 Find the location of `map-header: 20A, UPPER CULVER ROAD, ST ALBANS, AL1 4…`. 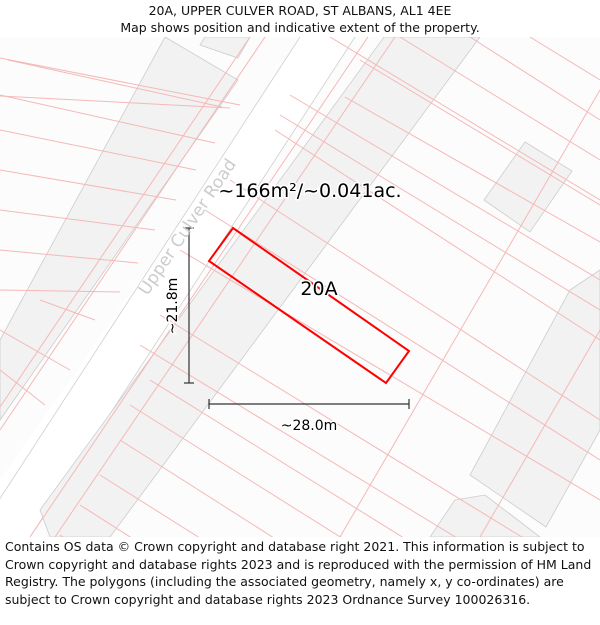

map-header: 20A, UPPER CULVER ROAD, ST ALBANS, AL1 4… is located at coordinates (300, 18).